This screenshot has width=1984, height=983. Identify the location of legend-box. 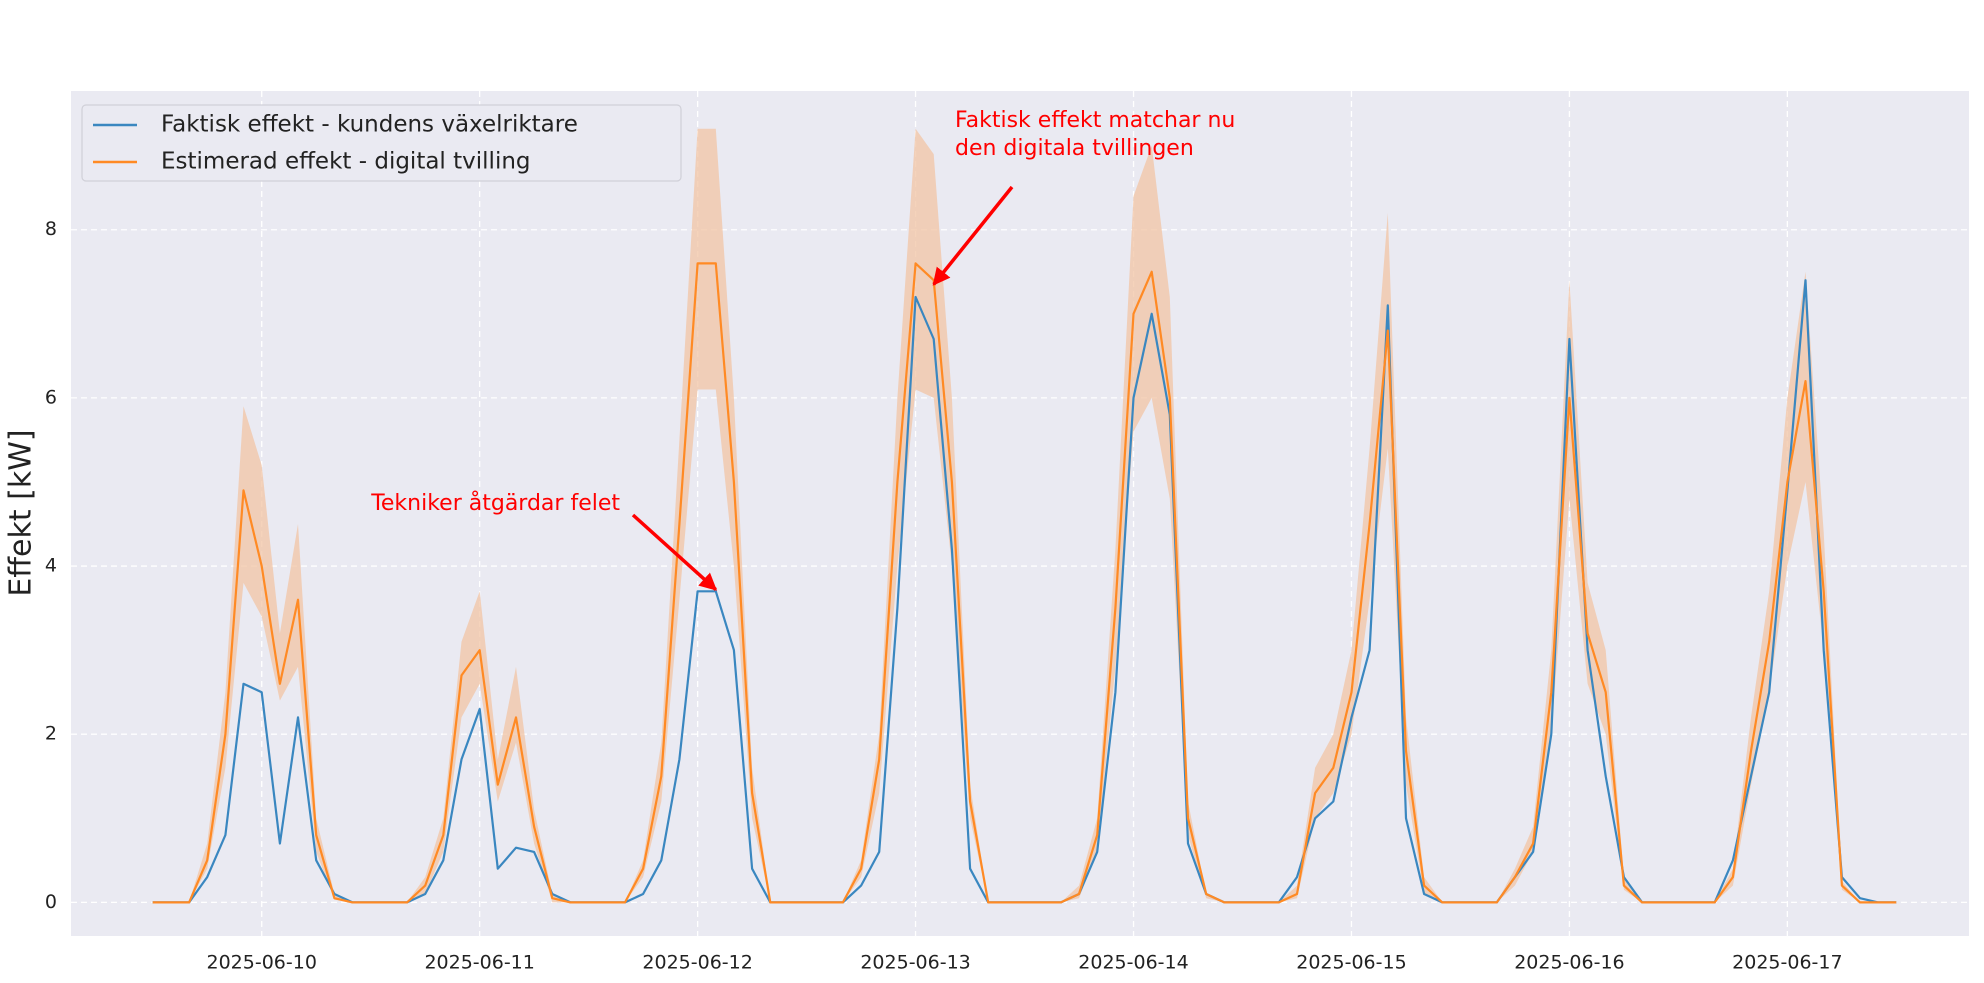
(381, 143).